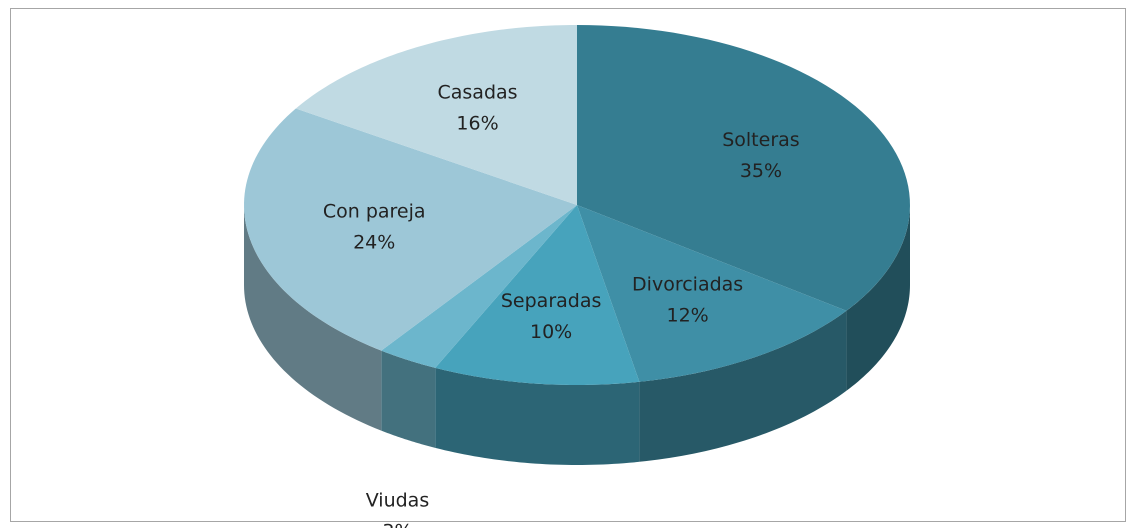  Describe the element at coordinates (374, 211) in the screenshot. I see `data-label-name: Con pareja` at that location.